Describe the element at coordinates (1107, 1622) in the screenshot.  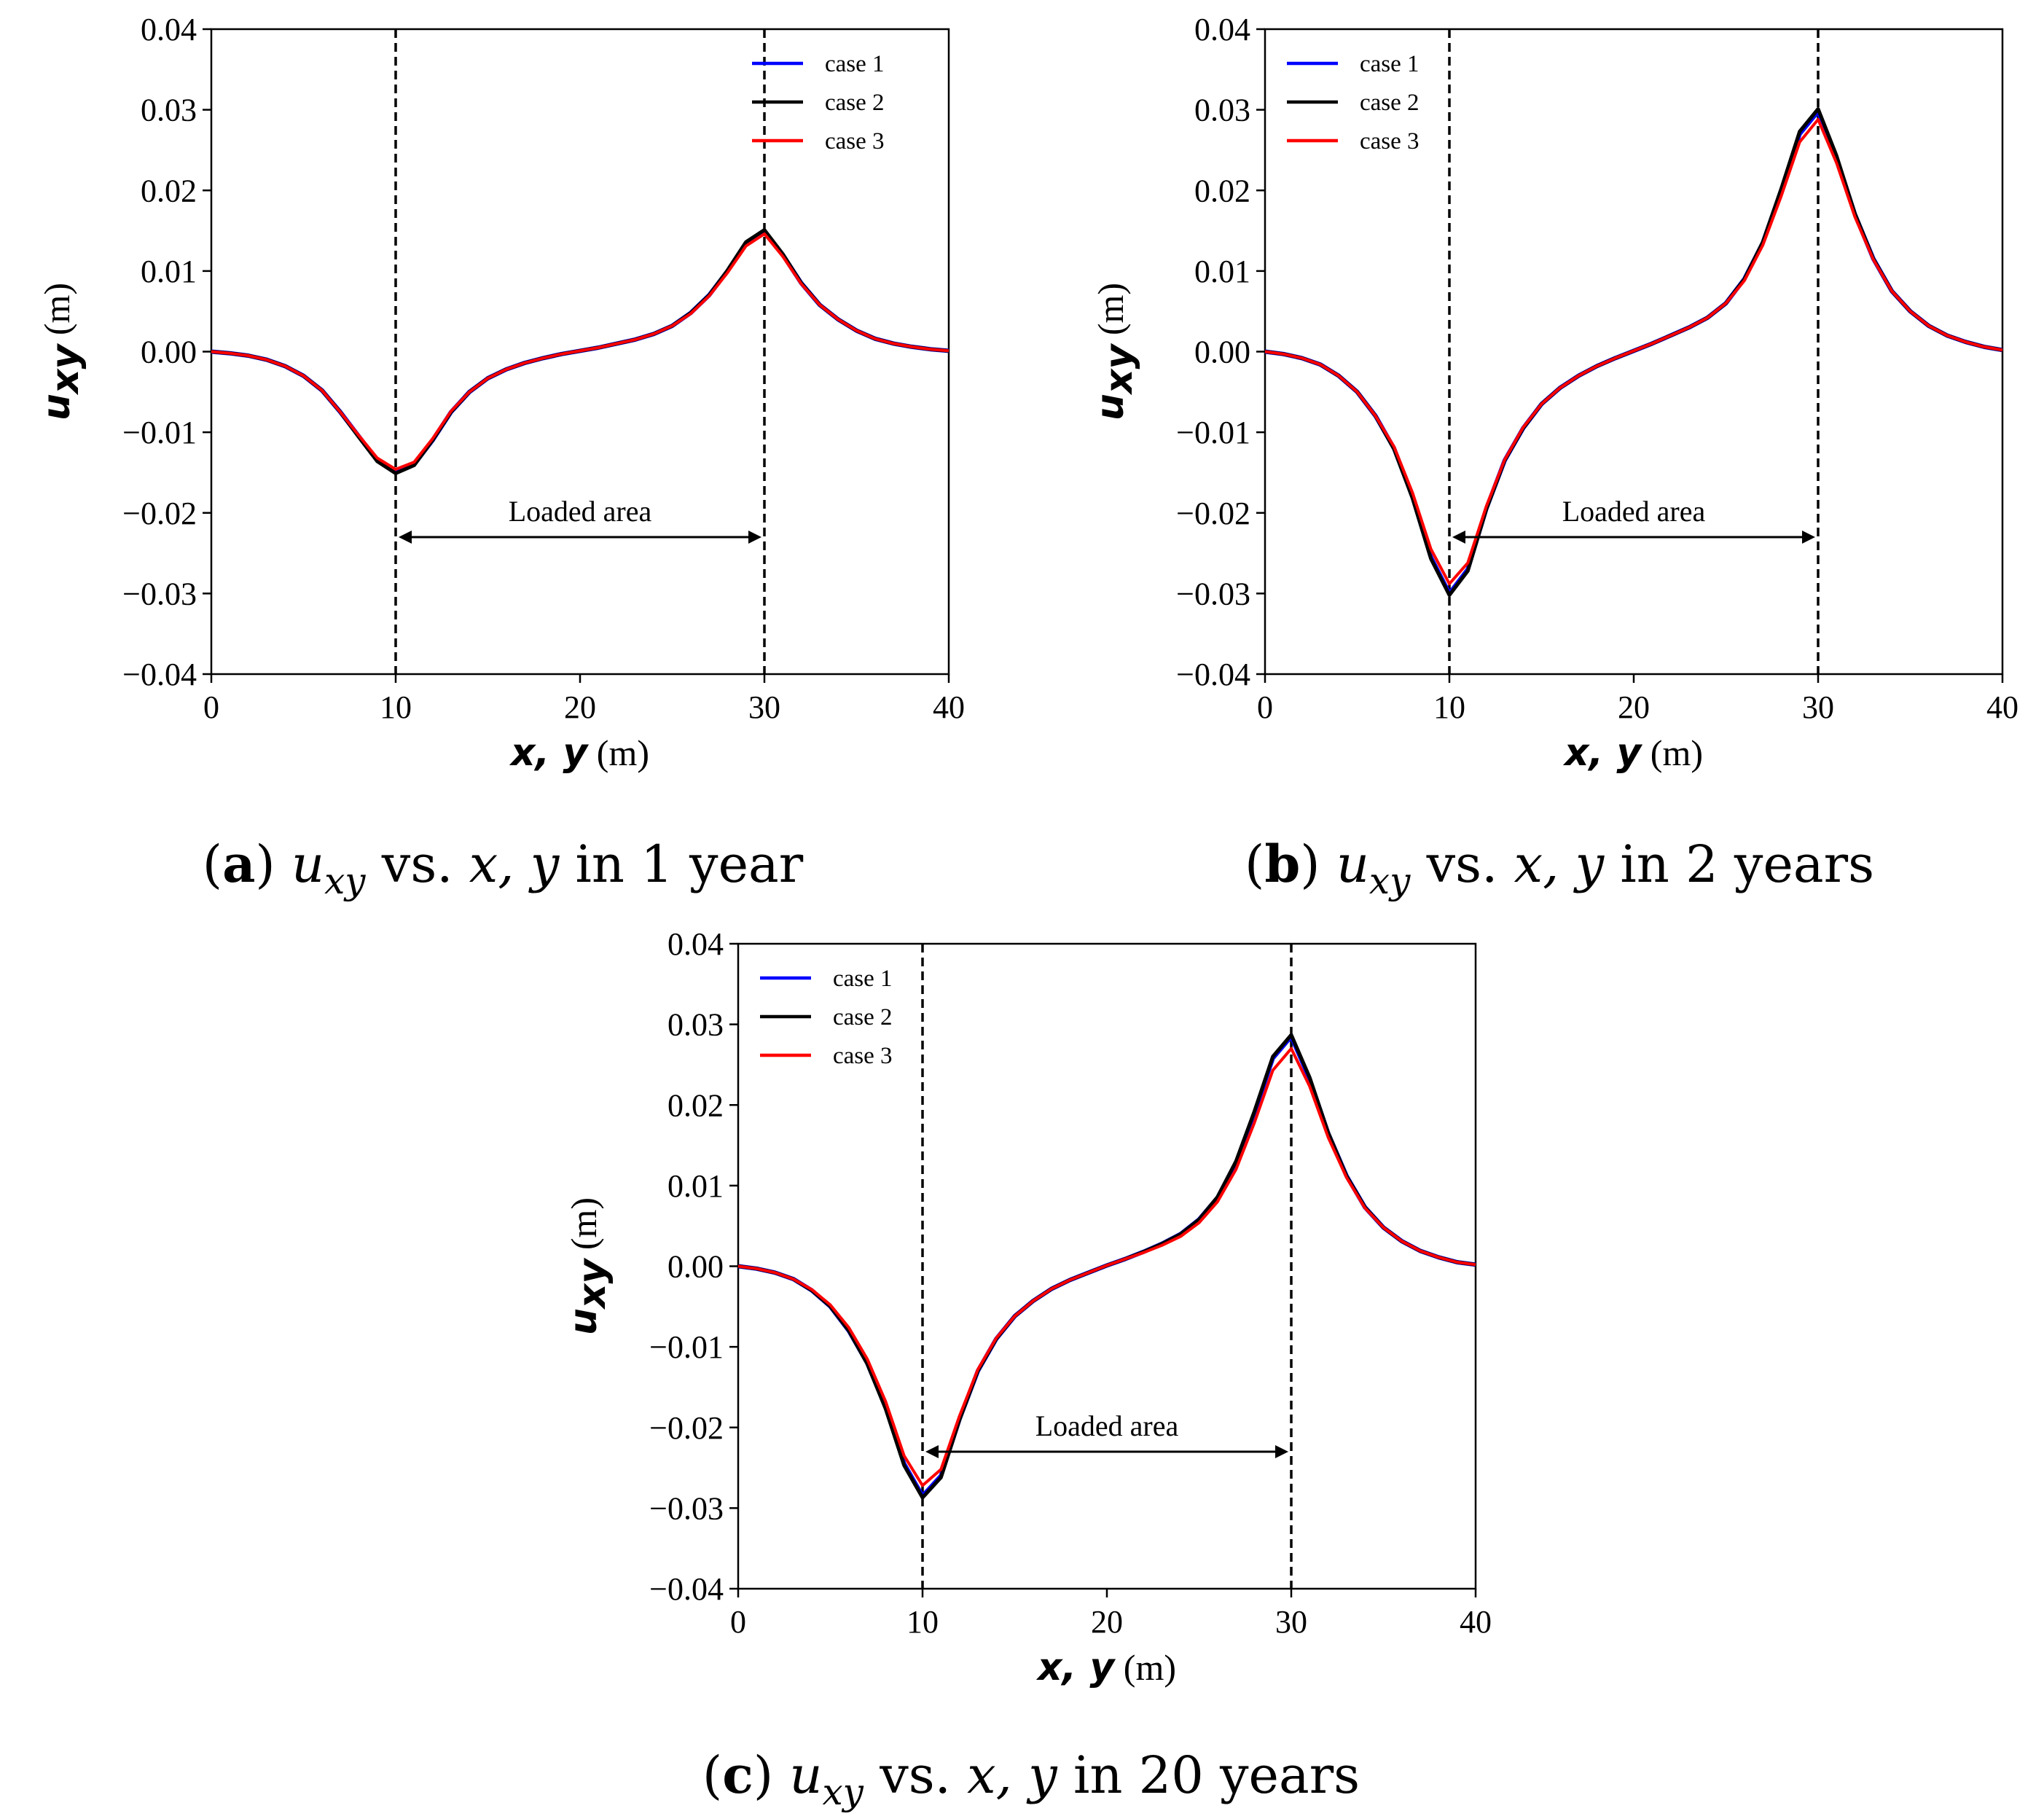
I see `x-tick-label: 20` at that location.